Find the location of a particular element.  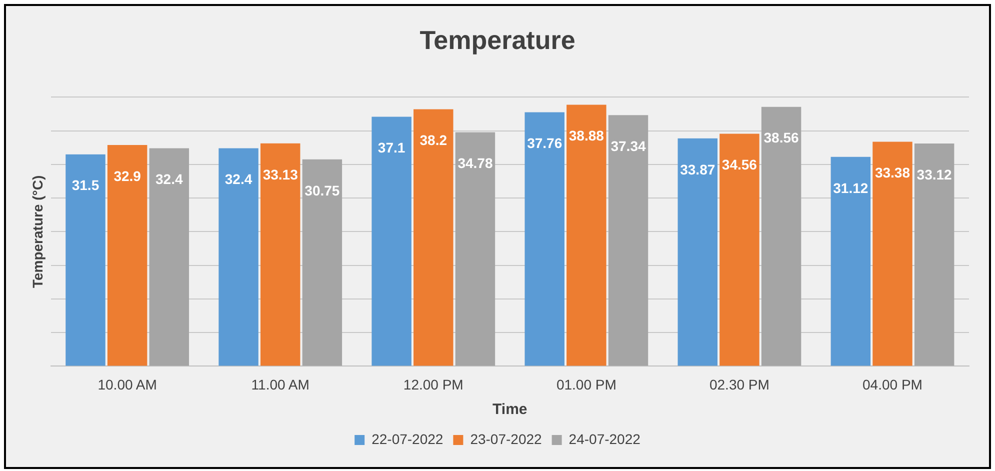

data-label: 37.76 is located at coordinates (544, 143).